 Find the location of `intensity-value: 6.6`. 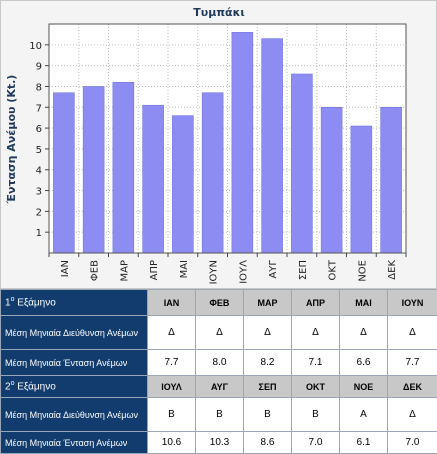

intensity-value: 6.6 is located at coordinates (364, 363).